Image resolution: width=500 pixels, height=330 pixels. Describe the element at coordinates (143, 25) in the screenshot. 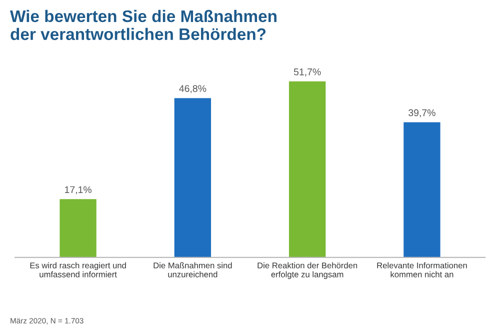

I see `chart-title: Wie bewerten Sie die Maßnahmen der verantwortlichen Behörden?` at that location.